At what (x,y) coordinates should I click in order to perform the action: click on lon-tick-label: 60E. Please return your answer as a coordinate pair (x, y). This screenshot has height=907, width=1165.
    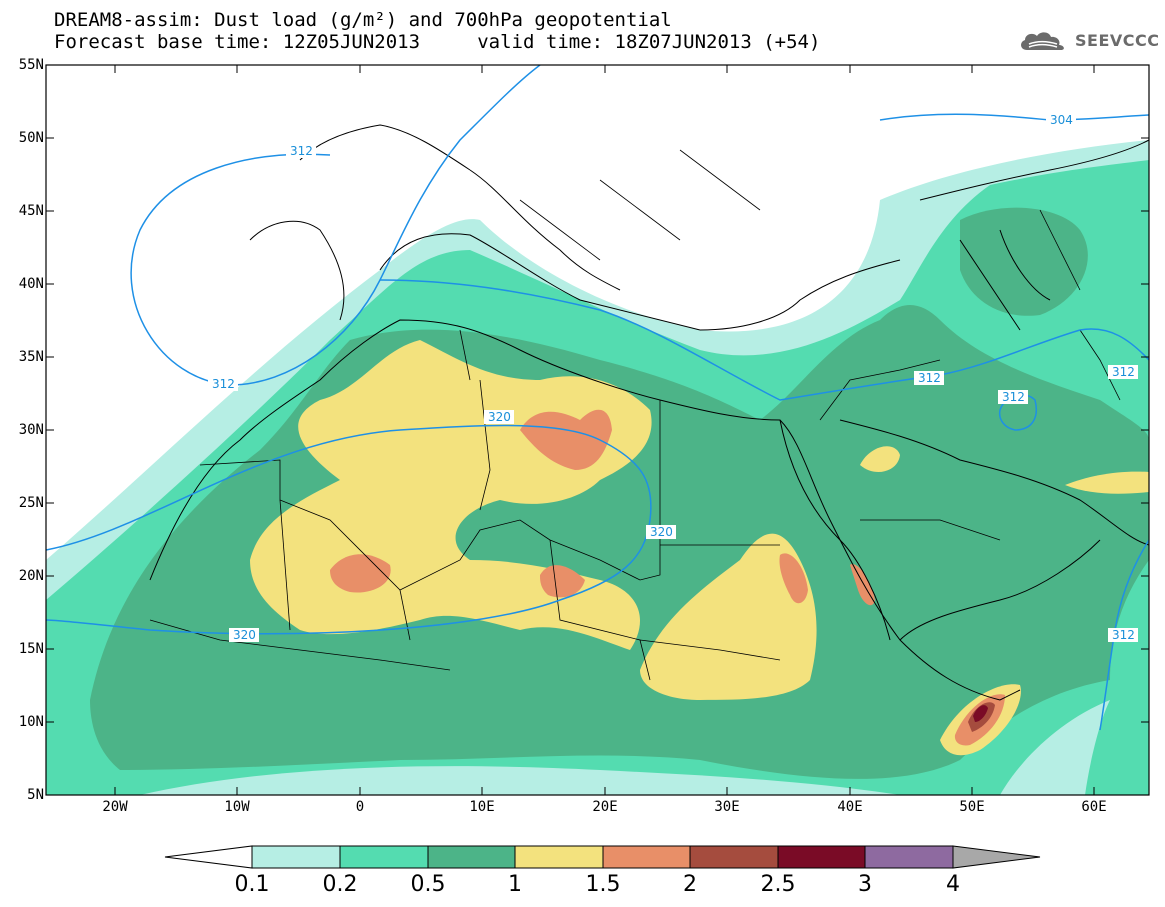
    Looking at the image, I should click on (1094, 807).